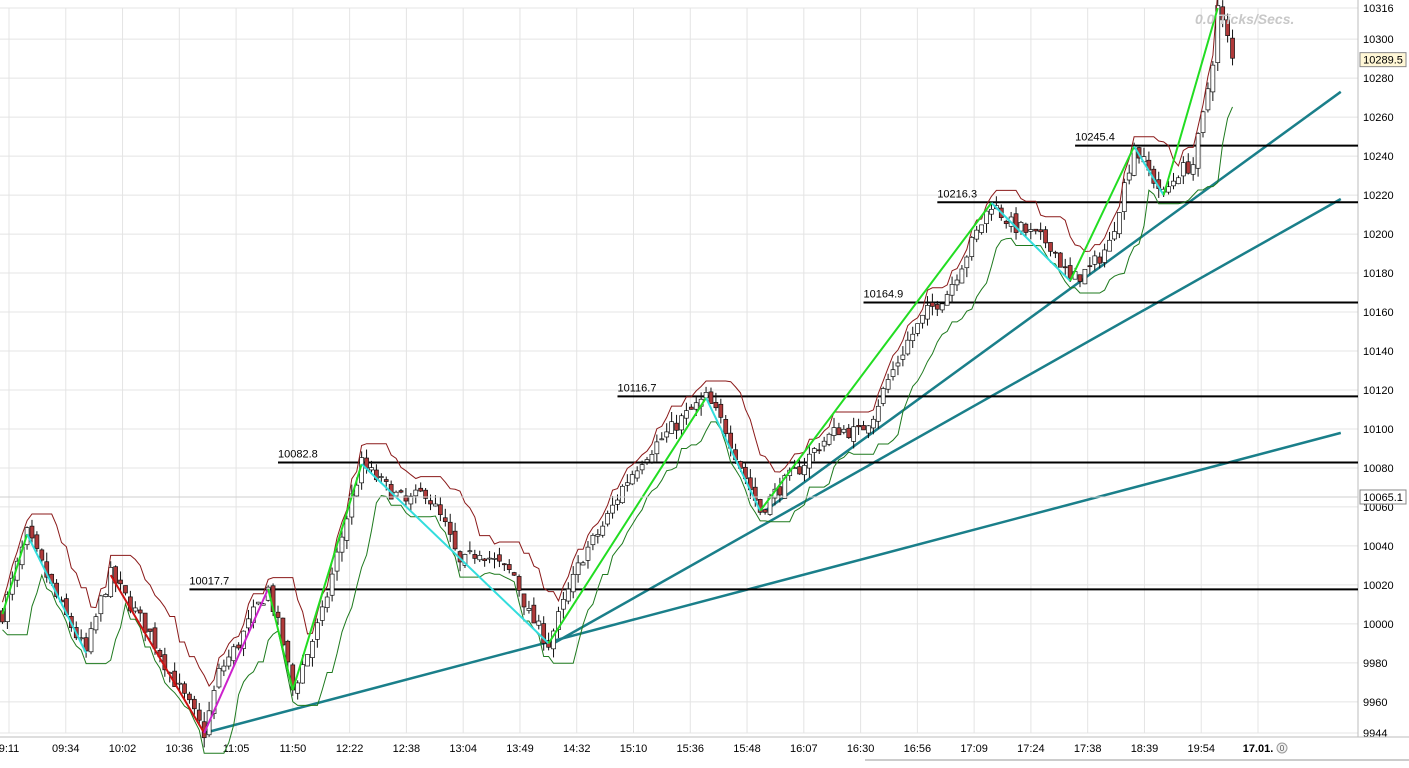 This screenshot has height=768, width=1409. Describe the element at coordinates (1095, 138) in the screenshot. I see `horizontal-level-label: 10245.4` at that location.